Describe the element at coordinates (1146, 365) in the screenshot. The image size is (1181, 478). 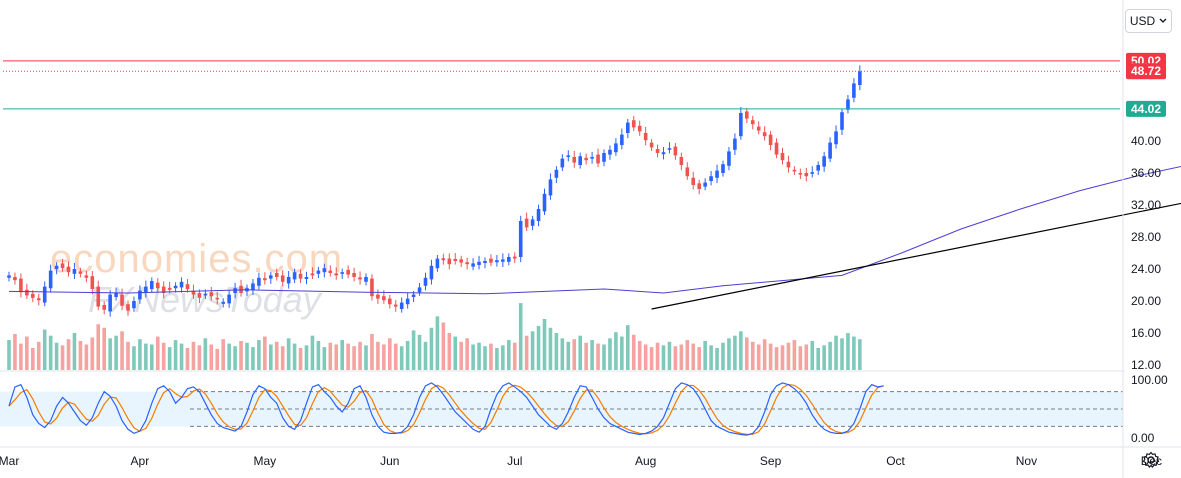
I see `price-tick-label: 12.00` at that location.